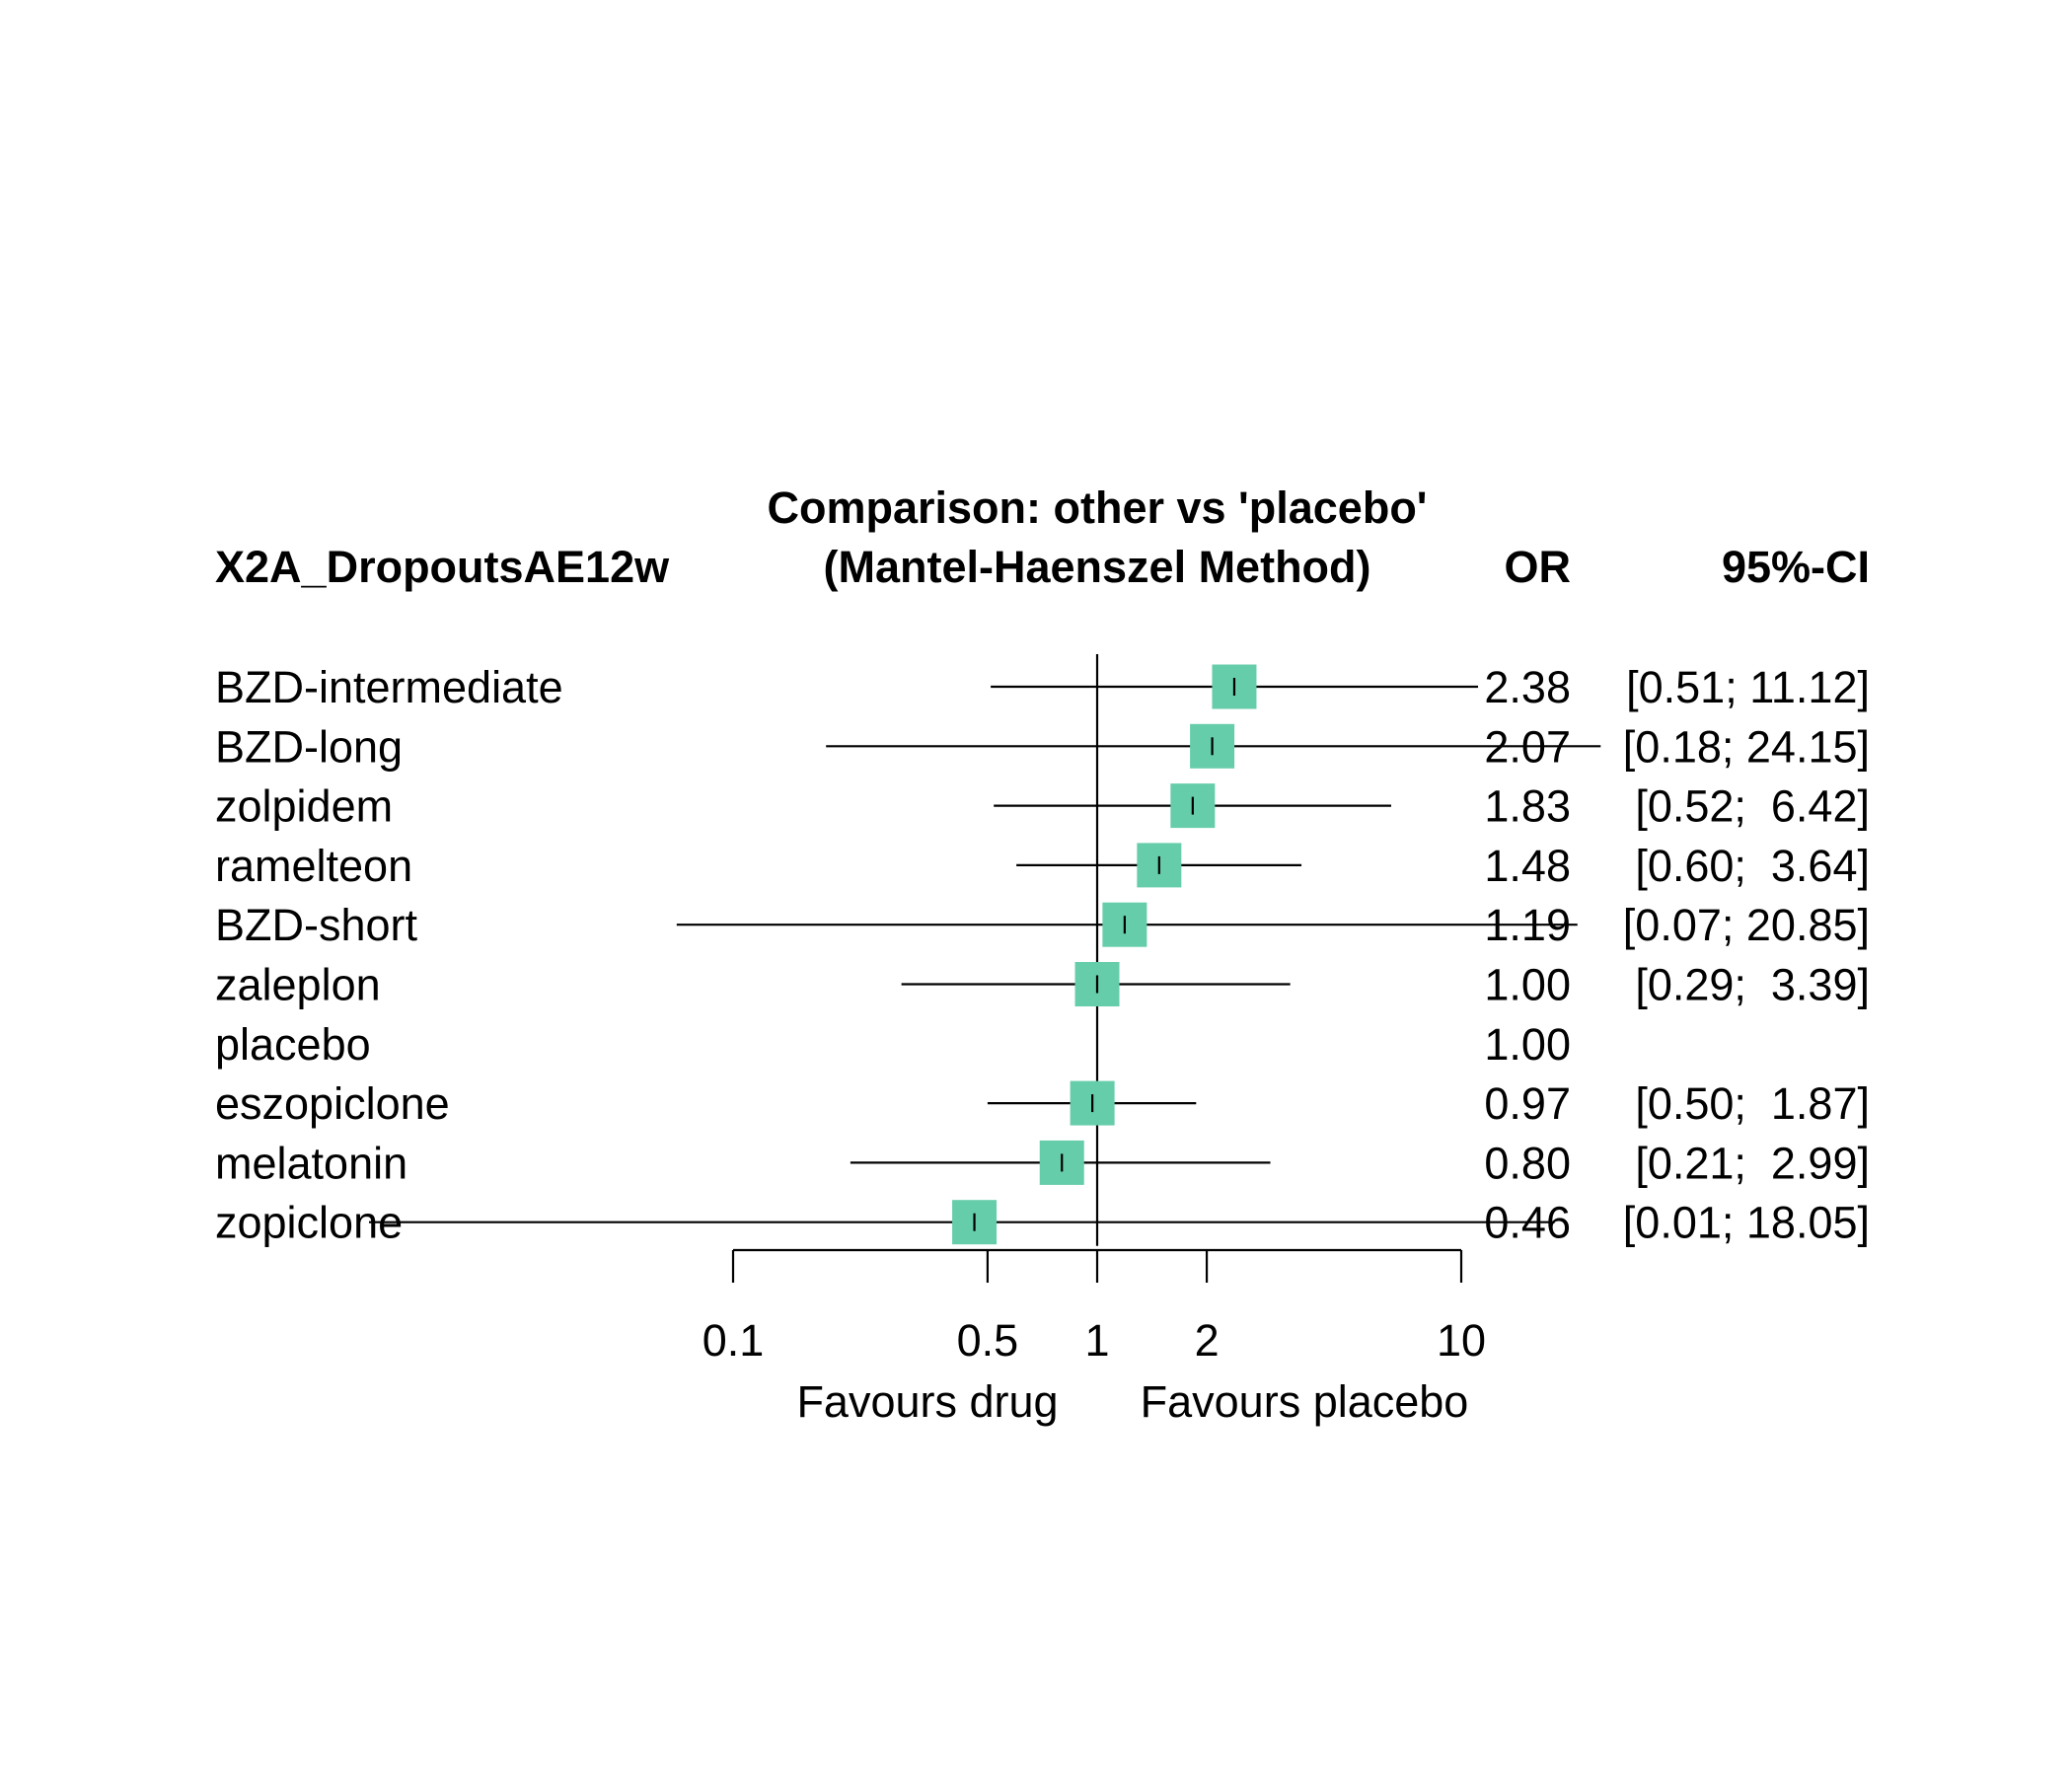  Describe the element at coordinates (1042, 1223) in the screenshot. I see `table-row: zopiclone 0.46 [0.01; 18.05]` at that location.